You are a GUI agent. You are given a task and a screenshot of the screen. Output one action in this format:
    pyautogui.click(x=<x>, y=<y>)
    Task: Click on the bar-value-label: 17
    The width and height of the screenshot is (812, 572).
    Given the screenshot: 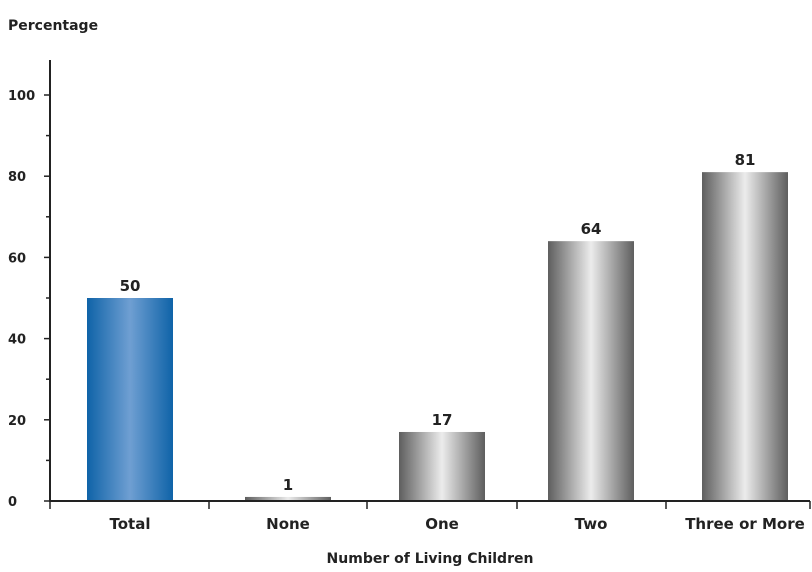 What is the action you would take?
    pyautogui.click(x=442, y=420)
    